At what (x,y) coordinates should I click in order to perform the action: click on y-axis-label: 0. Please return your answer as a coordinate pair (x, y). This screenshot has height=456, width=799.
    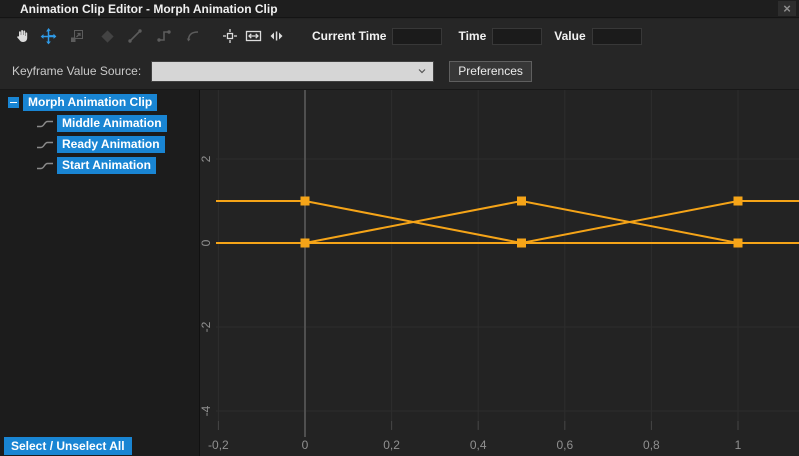
    Looking at the image, I should click on (206, 242).